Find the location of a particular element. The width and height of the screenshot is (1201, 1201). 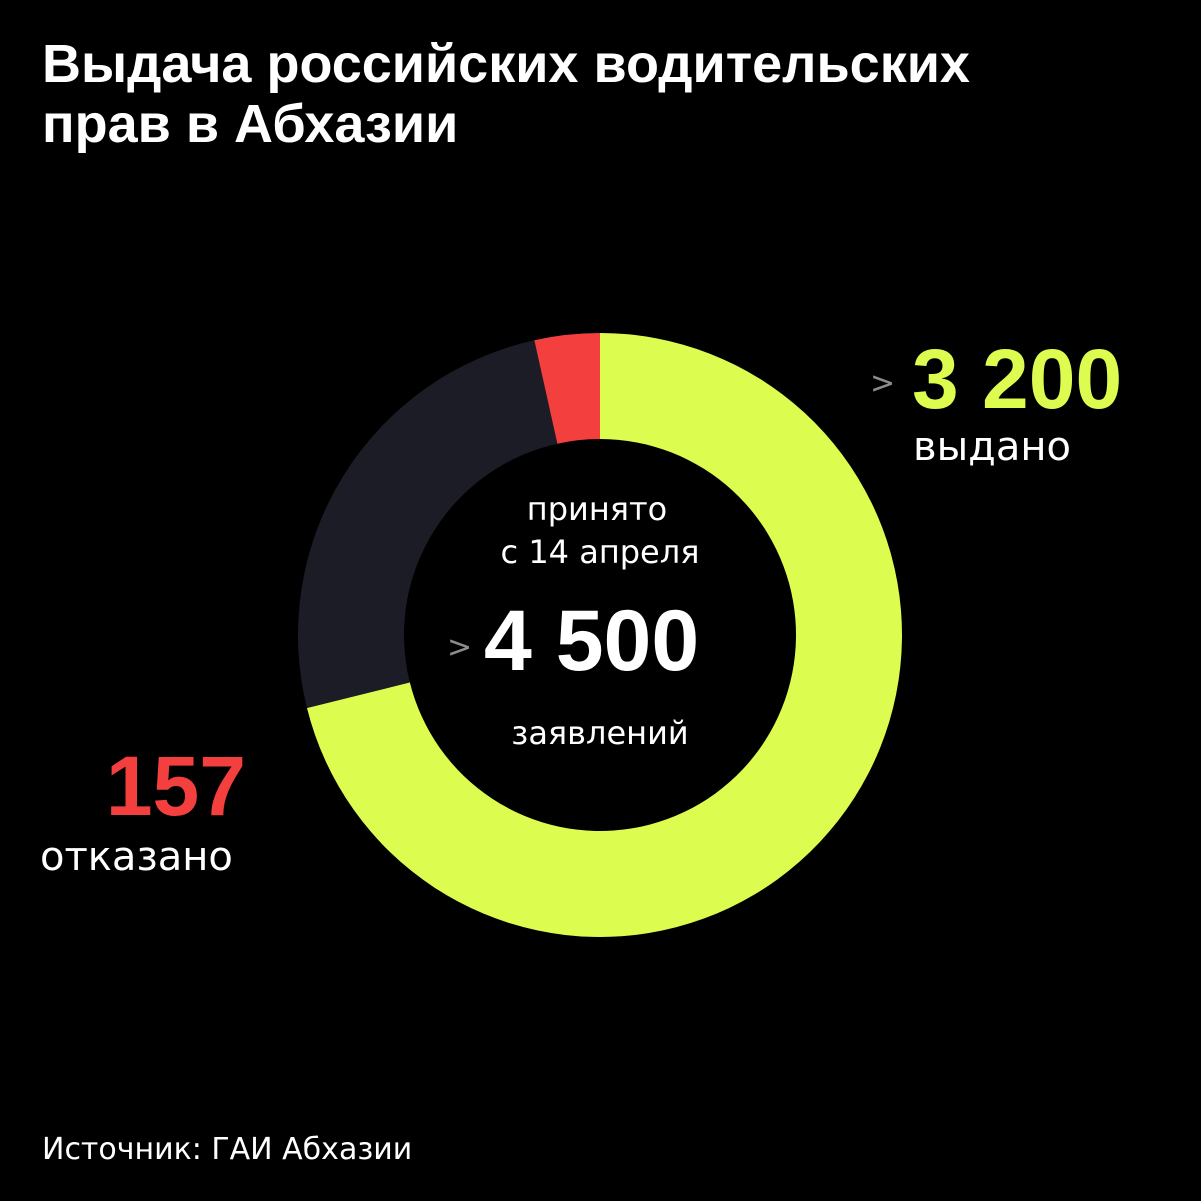

center-label-applications: заявлений is located at coordinates (599, 733).